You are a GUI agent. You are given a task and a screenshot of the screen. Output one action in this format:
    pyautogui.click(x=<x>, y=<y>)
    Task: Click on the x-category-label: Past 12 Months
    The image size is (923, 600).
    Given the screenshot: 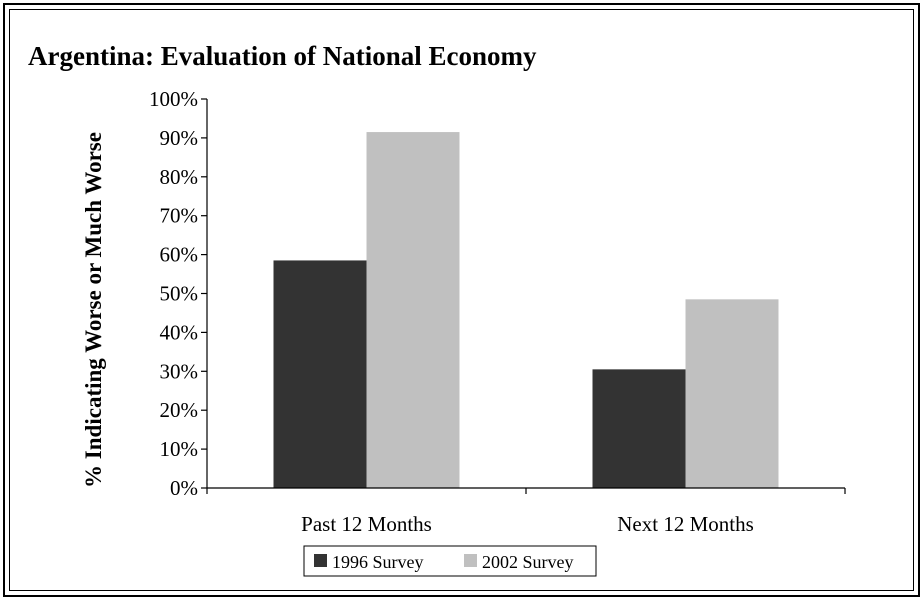 What is the action you would take?
    pyautogui.click(x=366, y=524)
    